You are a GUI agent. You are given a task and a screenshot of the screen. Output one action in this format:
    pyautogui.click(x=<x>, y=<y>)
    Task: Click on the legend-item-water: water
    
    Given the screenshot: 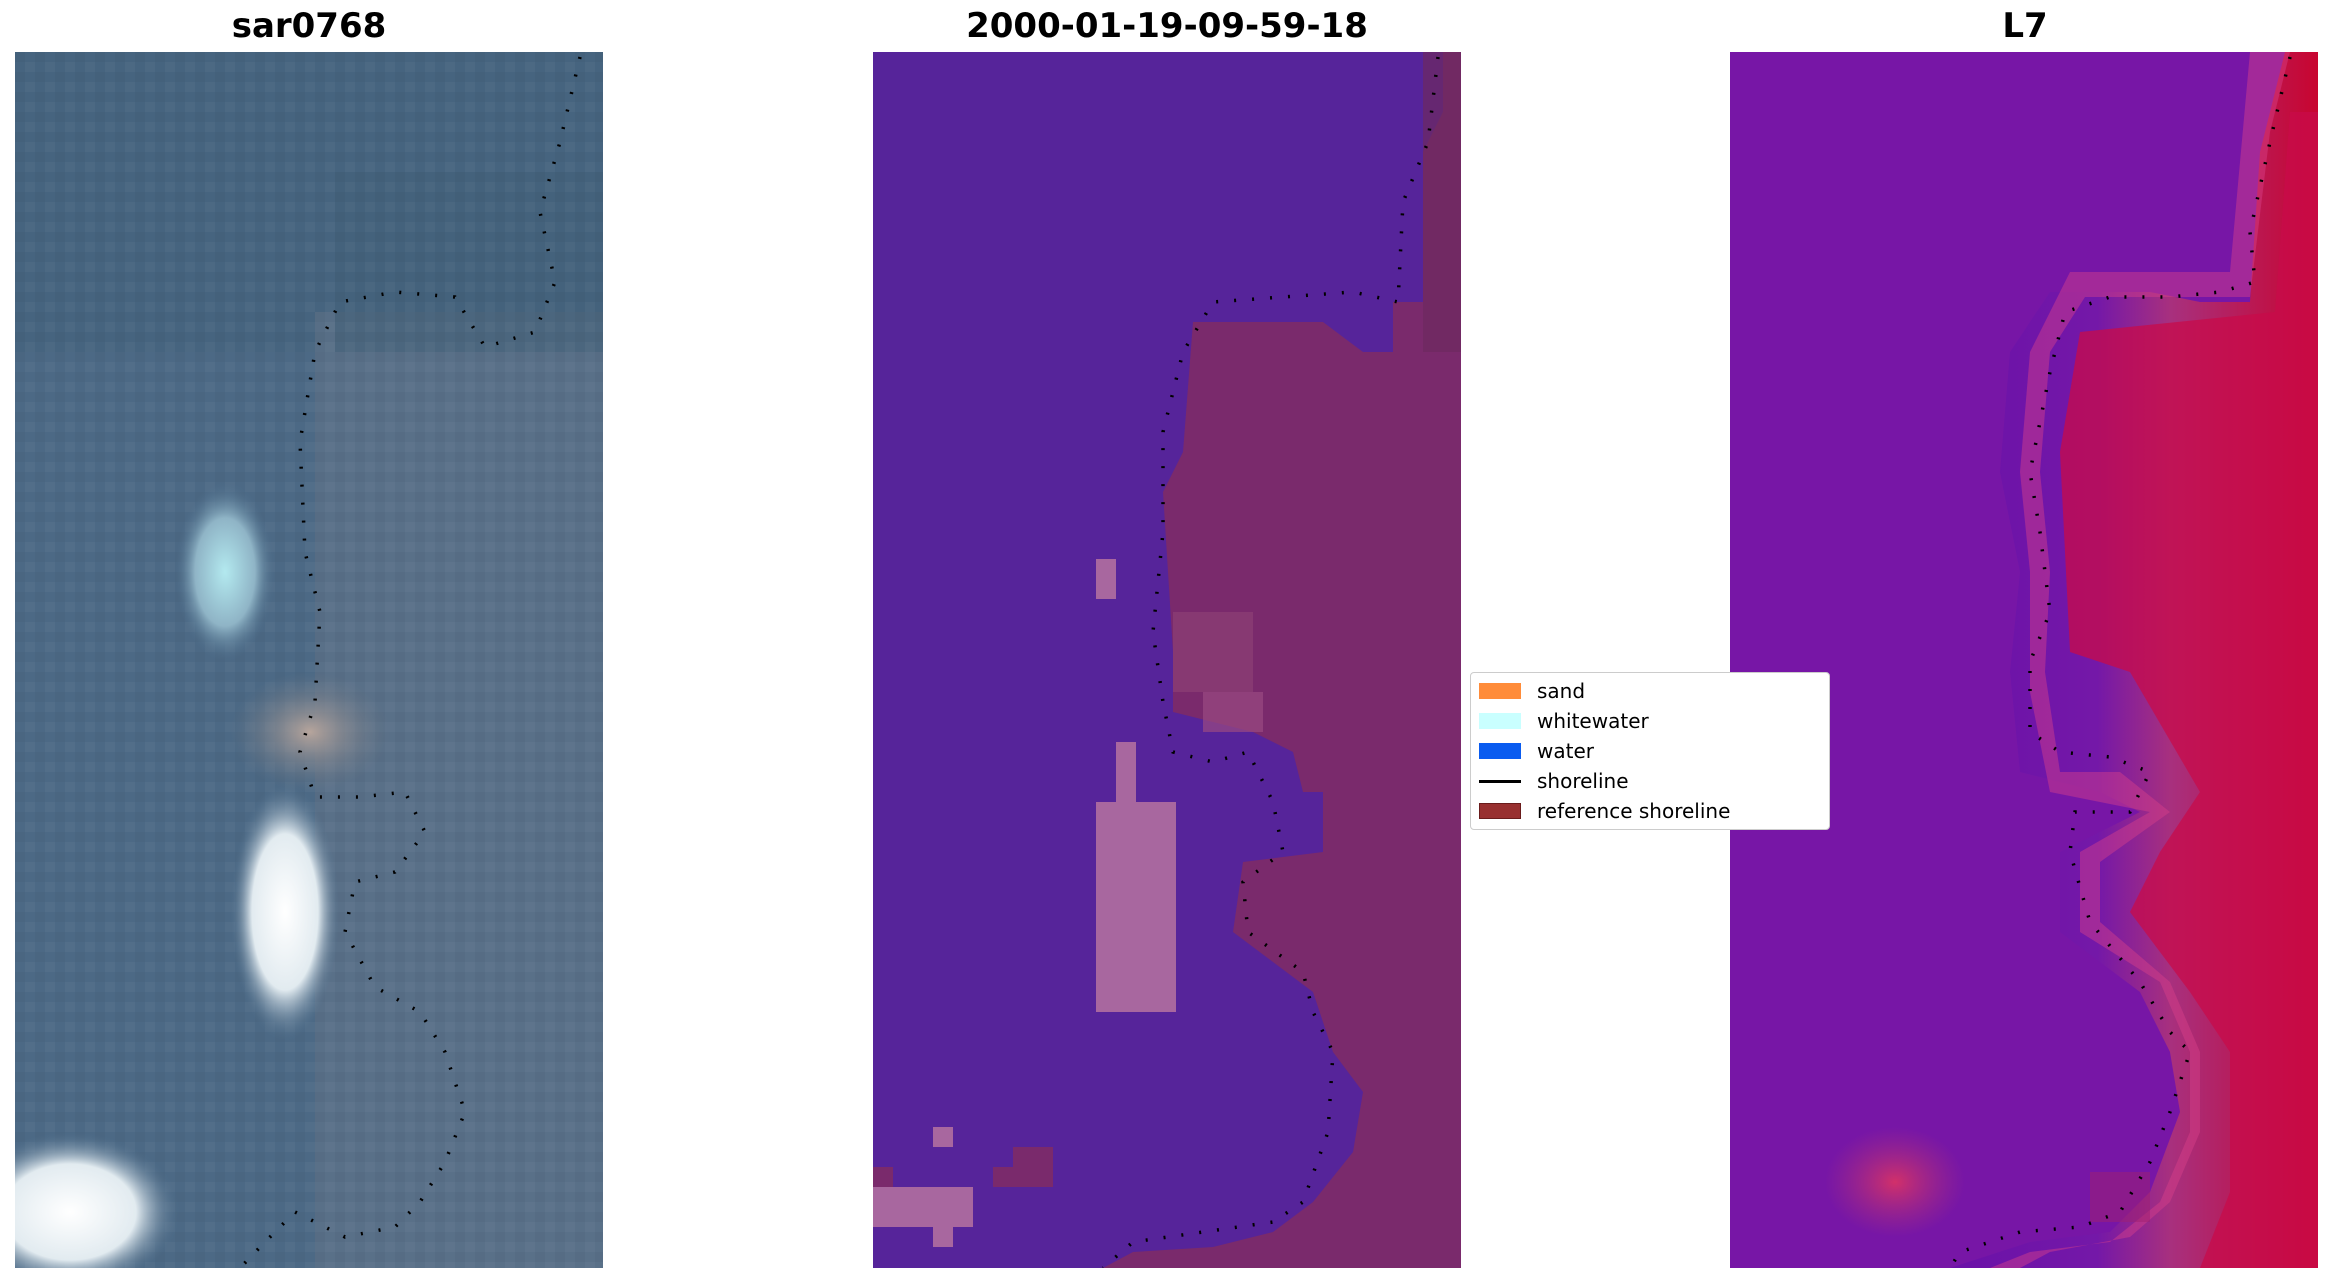 What is the action you would take?
    pyautogui.click(x=1536, y=751)
    